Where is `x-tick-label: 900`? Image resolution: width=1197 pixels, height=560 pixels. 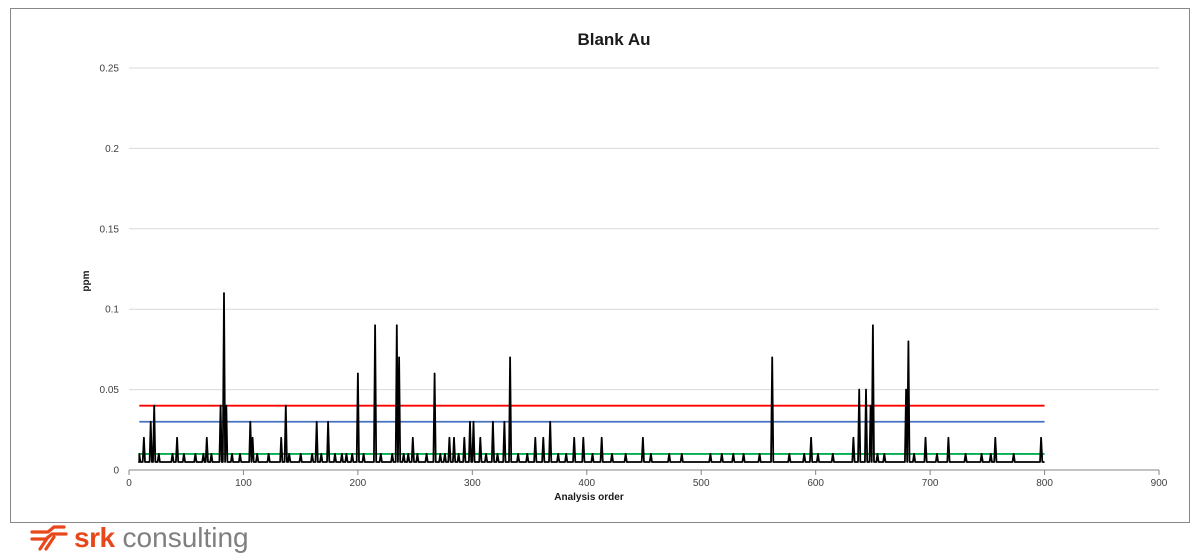 x-tick-label: 900 is located at coordinates (1159, 483).